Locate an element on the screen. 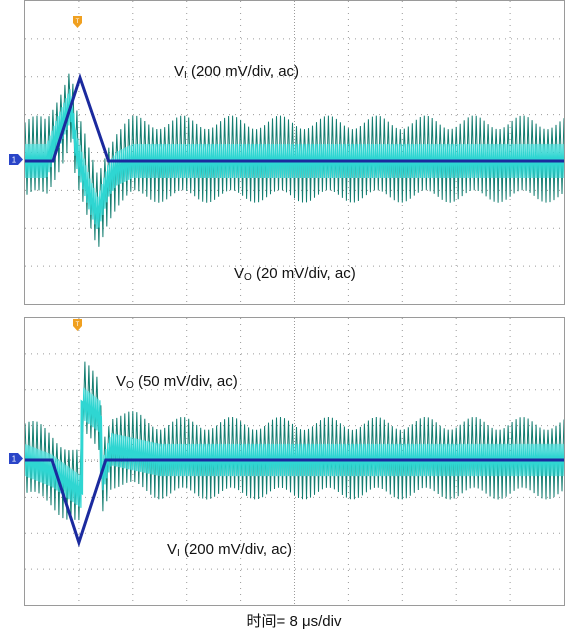  ground-marker-bottom-label: 1 is located at coordinates (14, 459).